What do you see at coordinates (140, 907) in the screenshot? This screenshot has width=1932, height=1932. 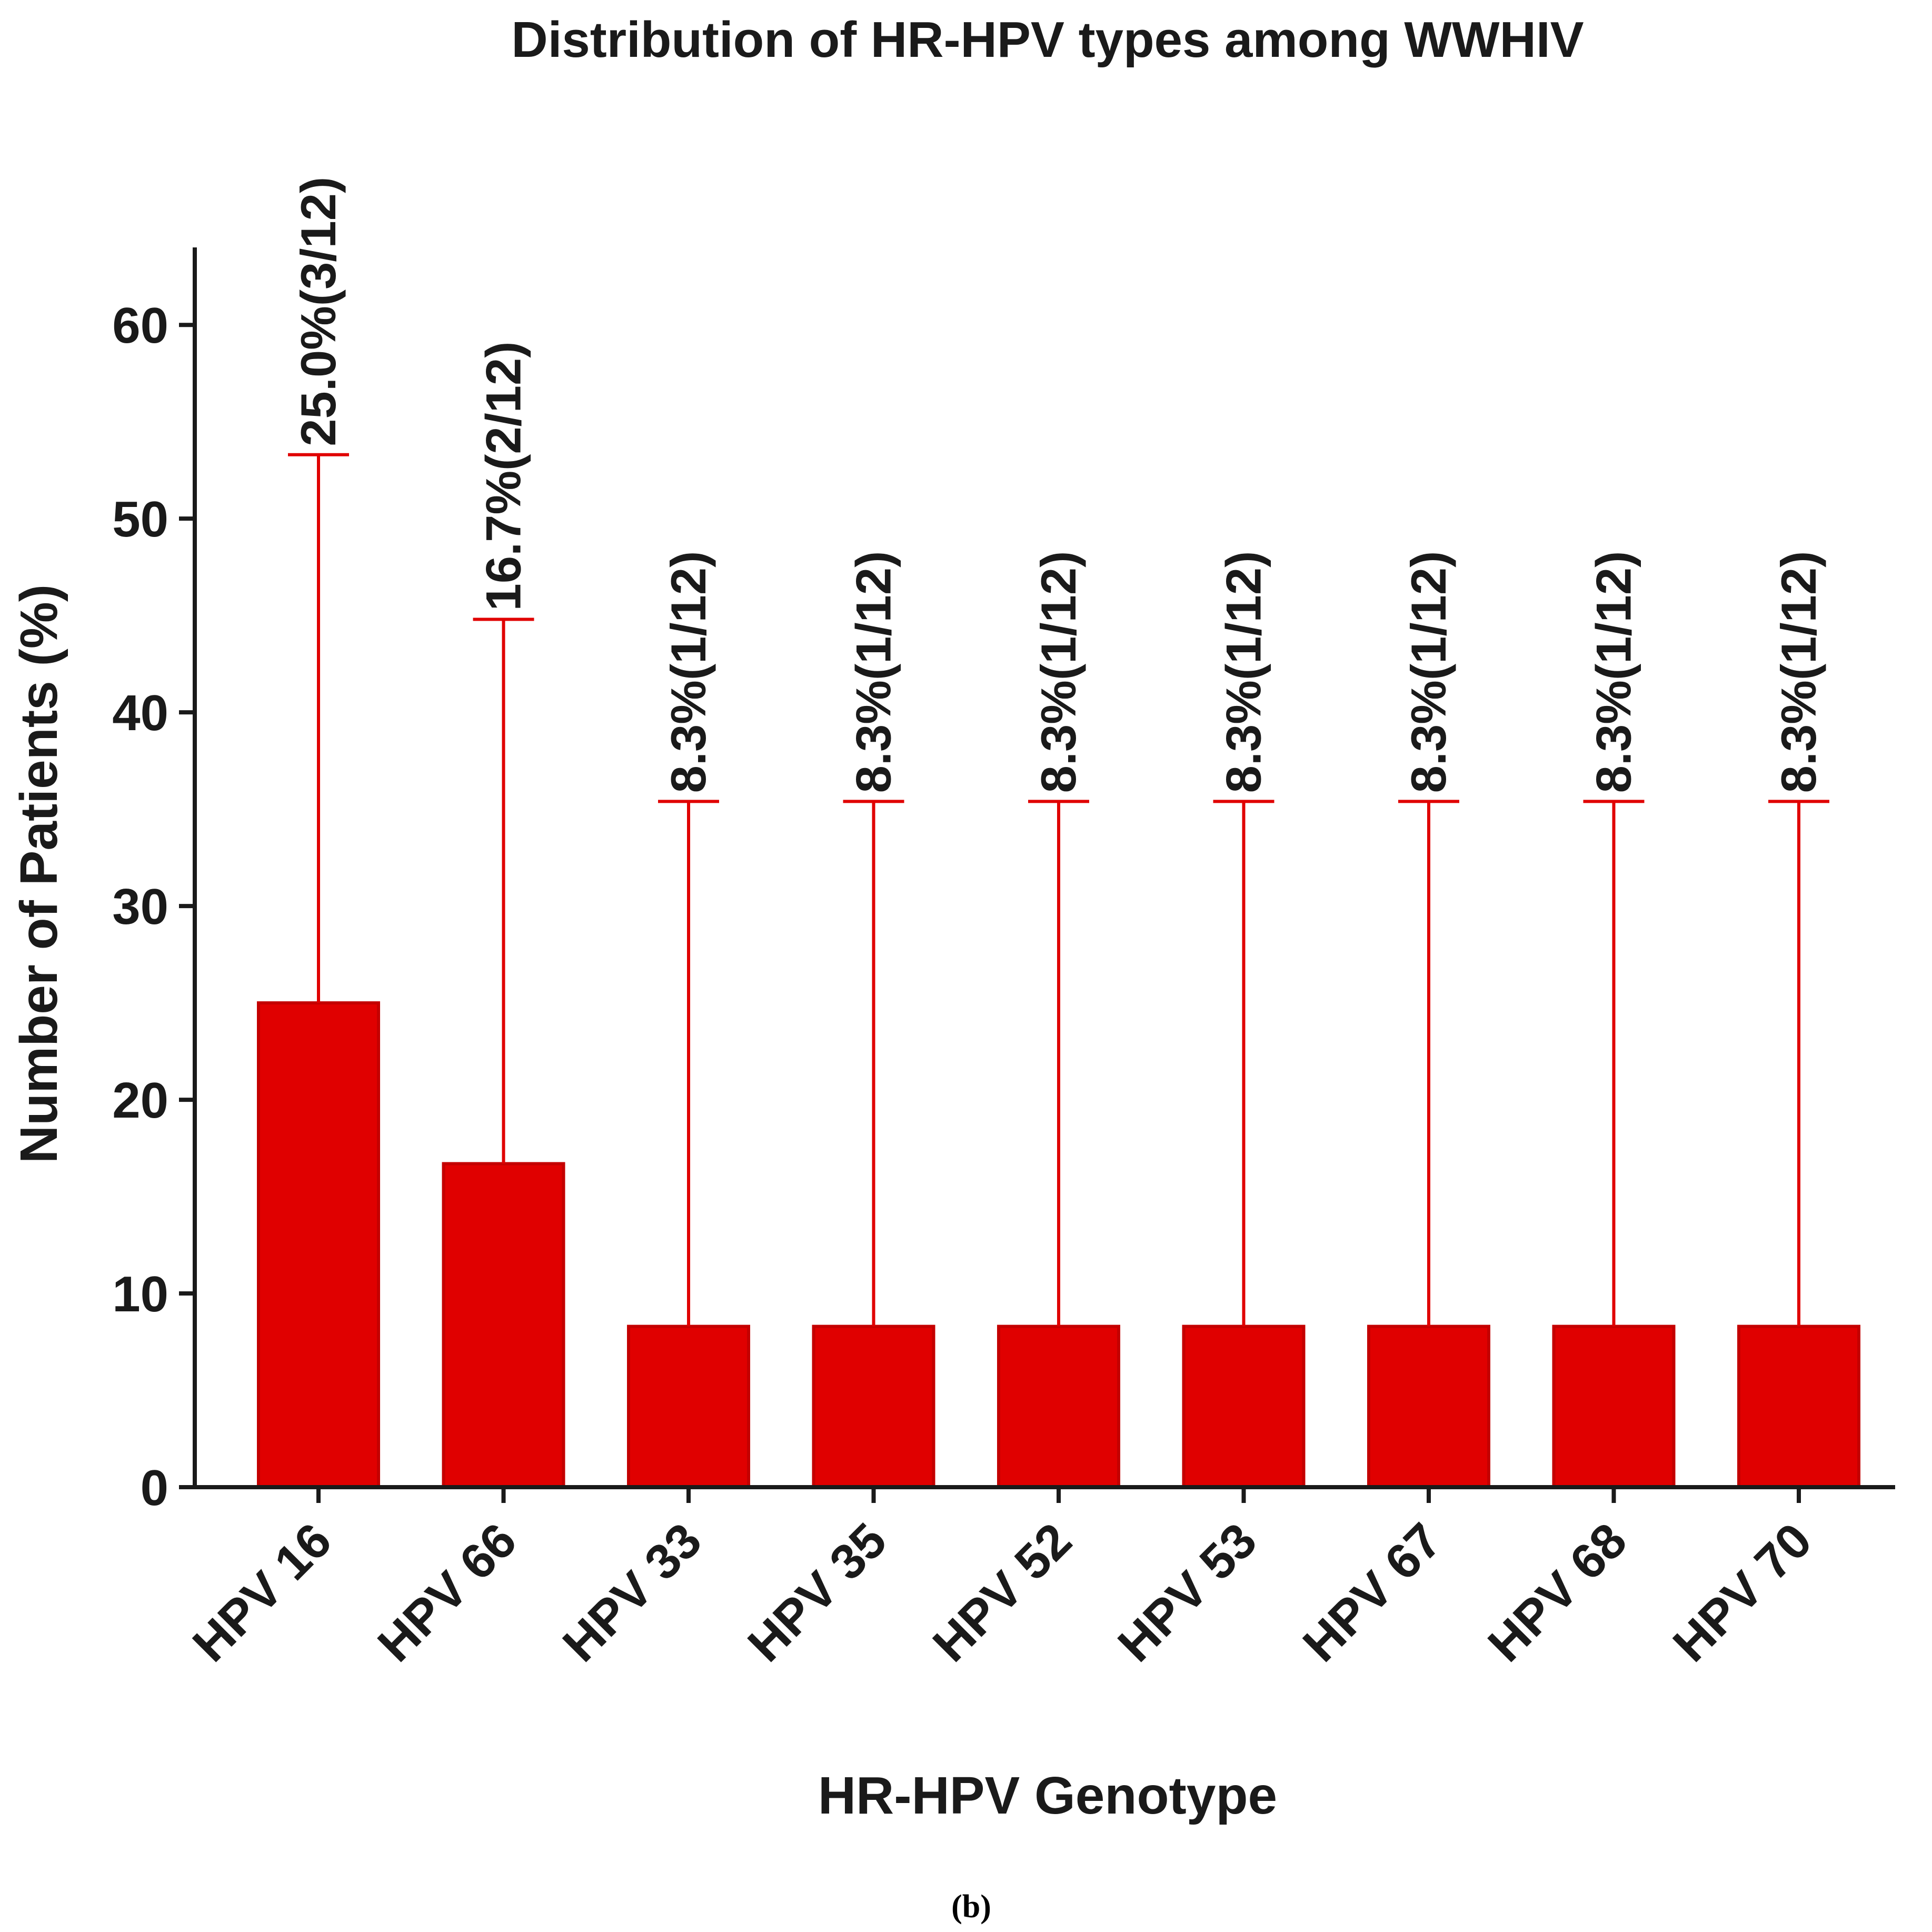 I see `y-tick-label: 30` at bounding box center [140, 907].